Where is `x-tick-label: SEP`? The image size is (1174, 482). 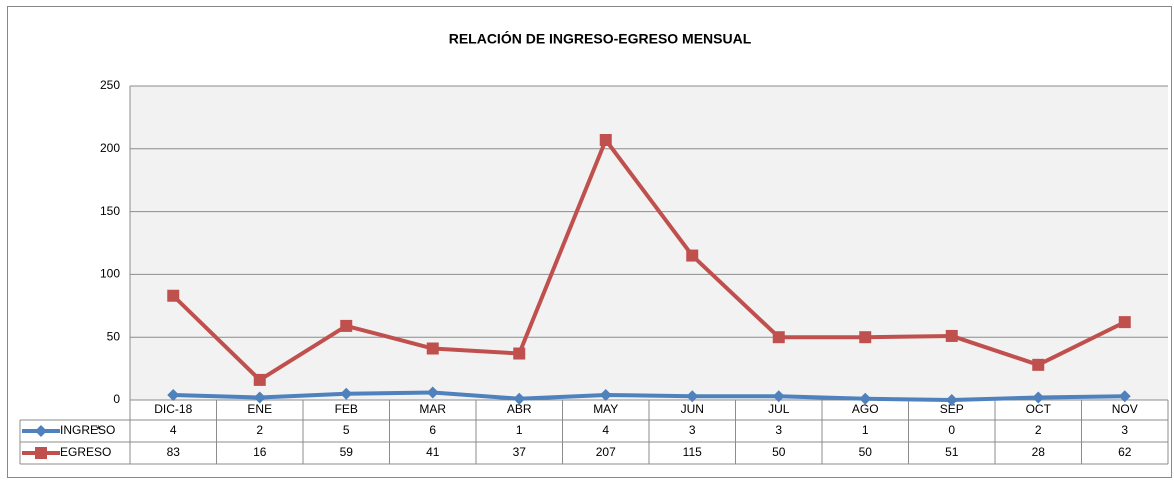 x-tick-label: SEP is located at coordinates (952, 409).